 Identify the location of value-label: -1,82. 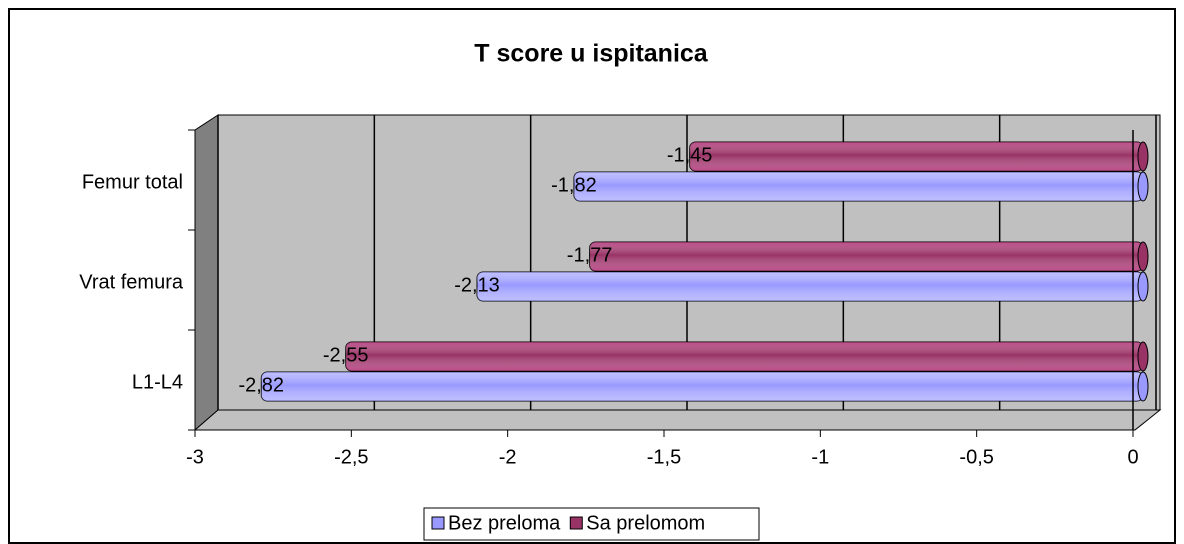
(574, 185).